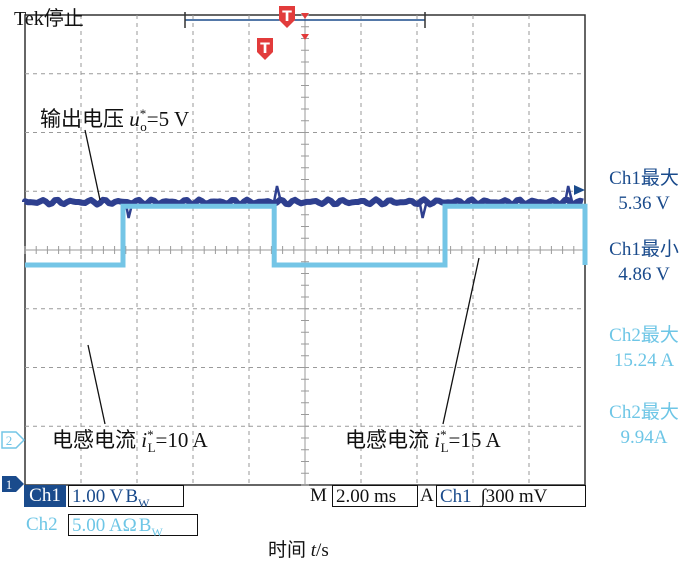 The width and height of the screenshot is (700, 562). What do you see at coordinates (168, 119) in the screenshot?
I see `voltage-annotation-value: =5 V` at bounding box center [168, 119].